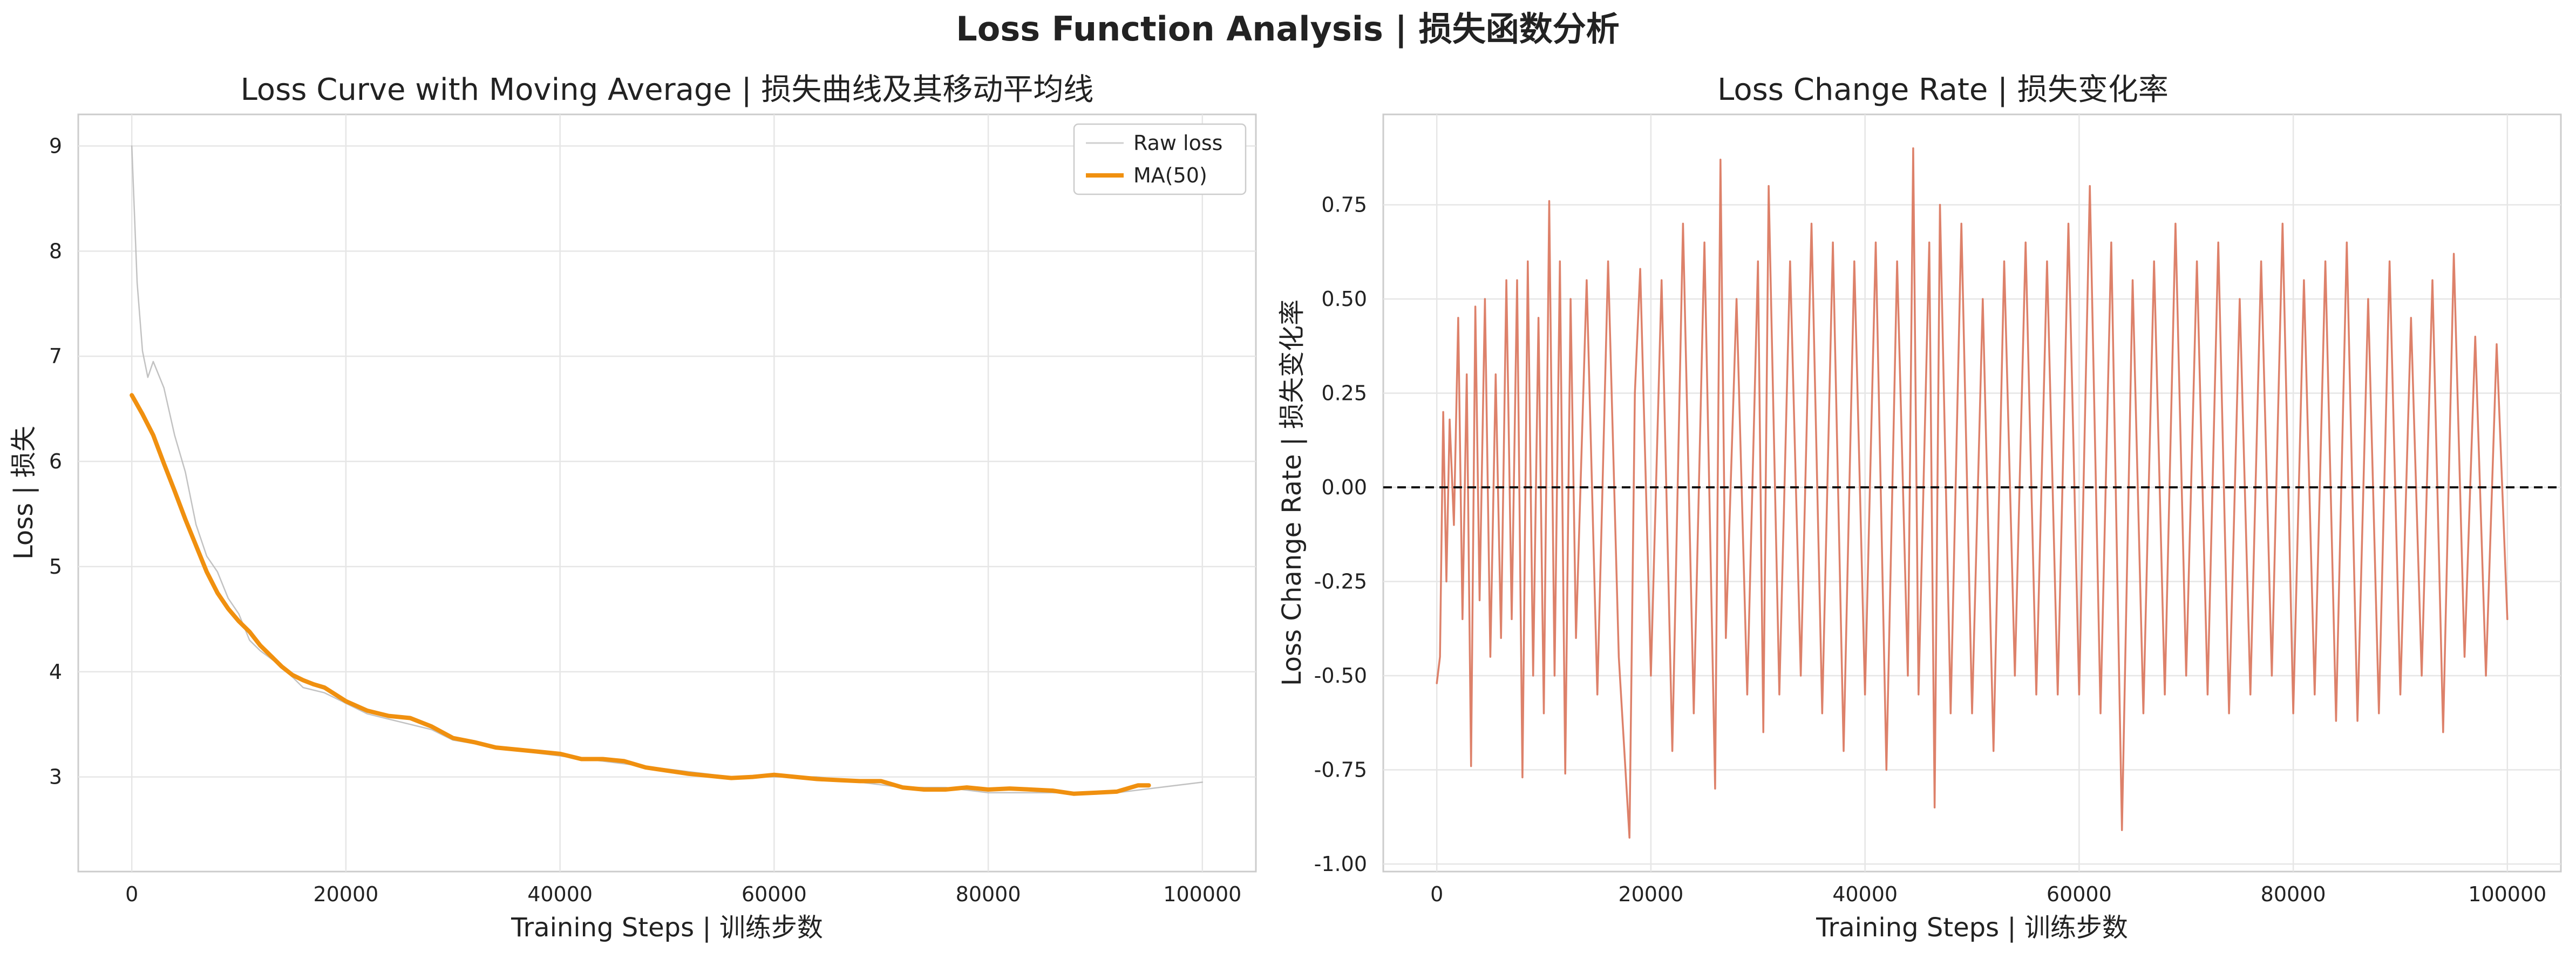 The width and height of the screenshot is (2576, 959). I want to click on loss-curve-x-tick-label: 0, so click(131, 894).